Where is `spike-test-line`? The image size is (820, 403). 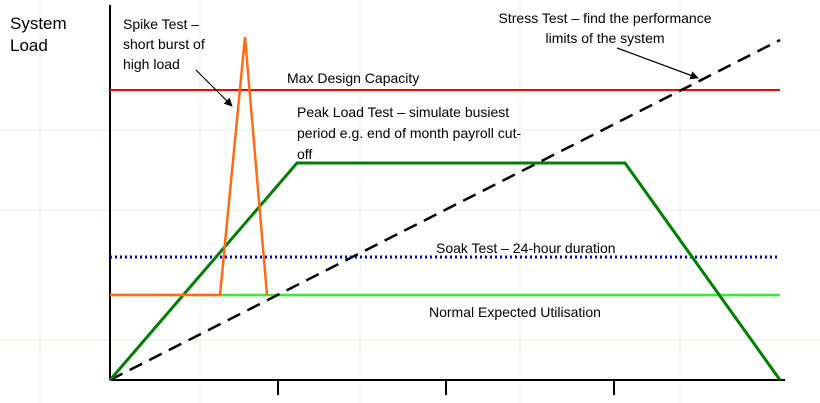
spike-test-line is located at coordinates (189, 166).